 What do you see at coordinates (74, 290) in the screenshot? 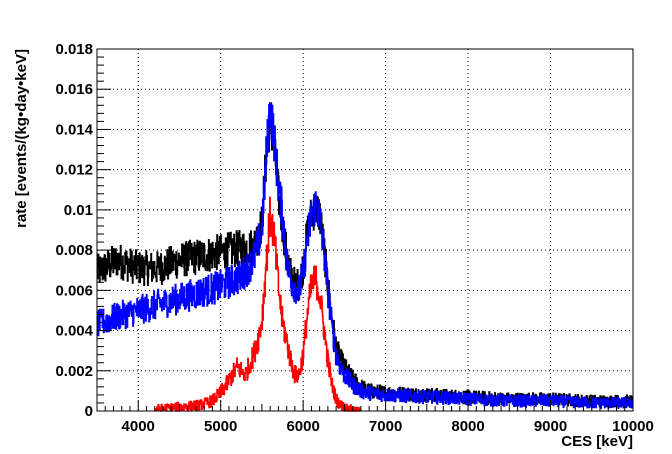
I see `y-tick-label: 0.006` at bounding box center [74, 290].